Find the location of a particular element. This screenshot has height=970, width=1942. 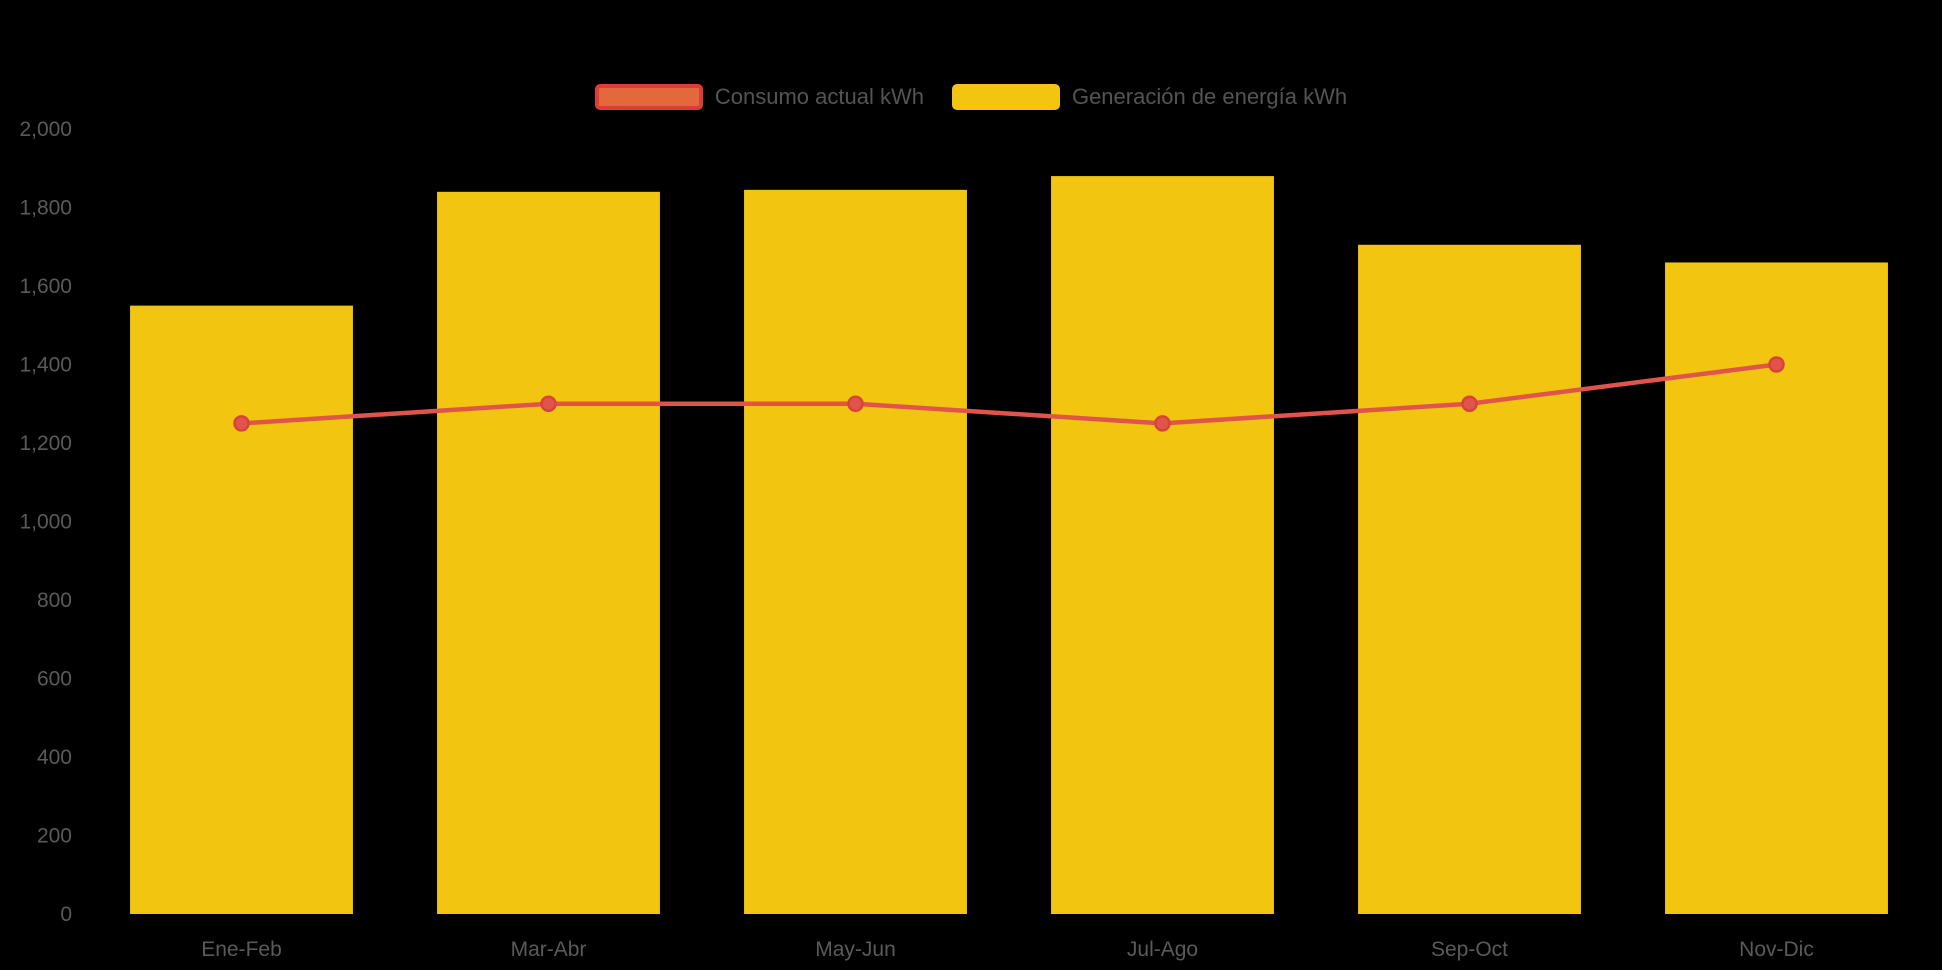

y-tick-label: 1,200 is located at coordinates (45, 443).